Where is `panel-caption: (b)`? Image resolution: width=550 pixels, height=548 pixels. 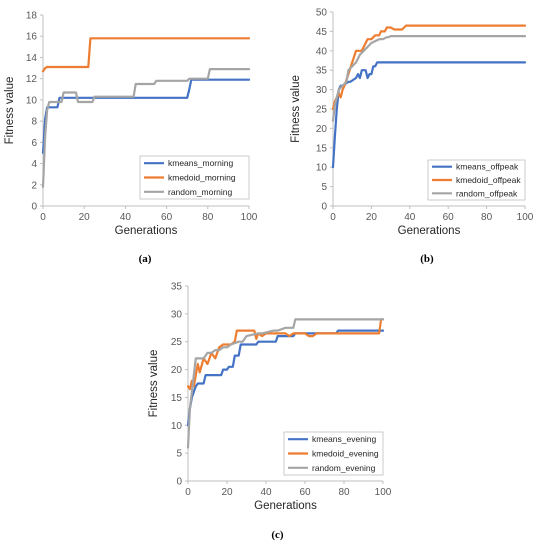 panel-caption: (b) is located at coordinates (427, 259).